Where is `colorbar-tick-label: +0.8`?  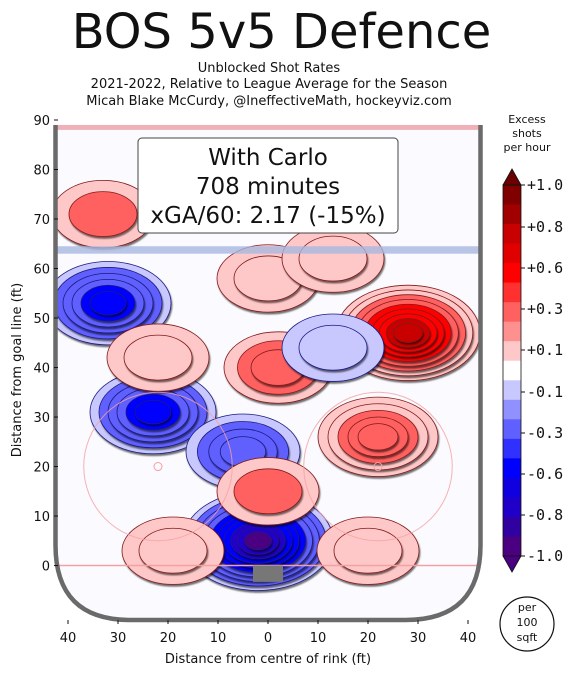
colorbar-tick-label: +0.8 is located at coordinates (545, 227).